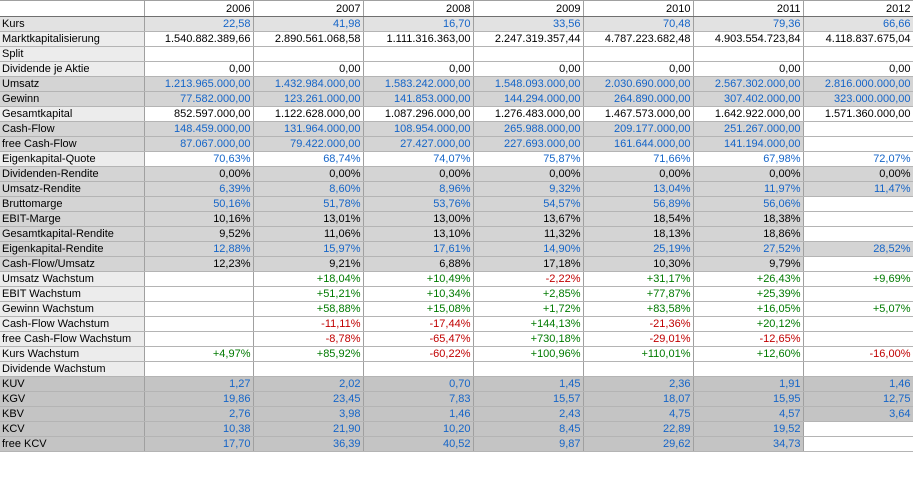  I want to click on row-label: Gesamtkapital-Rendite, so click(72, 234).